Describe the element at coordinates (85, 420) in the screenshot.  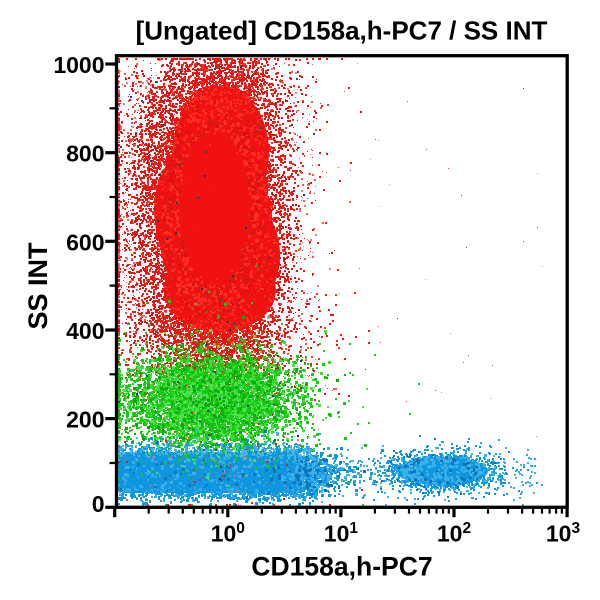
I see `svg-text: 200` at that location.